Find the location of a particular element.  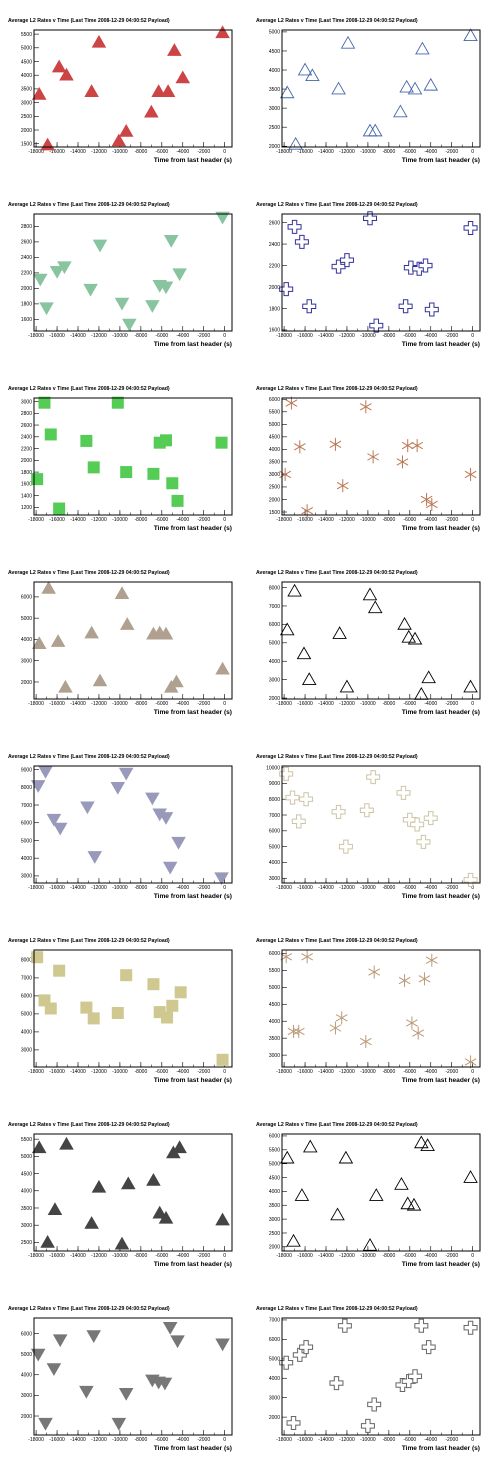

y-tick-label: 2800 is located at coordinates (26, 414).